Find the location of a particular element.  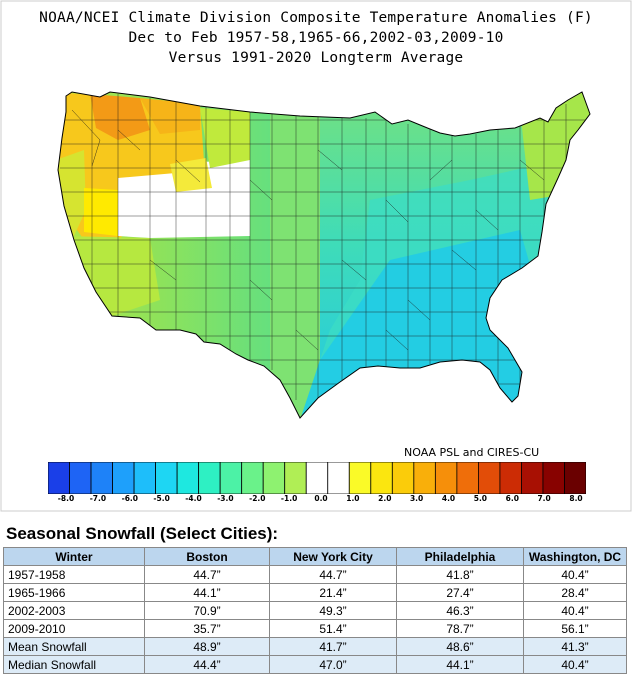

color-scale-tick-label: 6.0 is located at coordinates (512, 498).